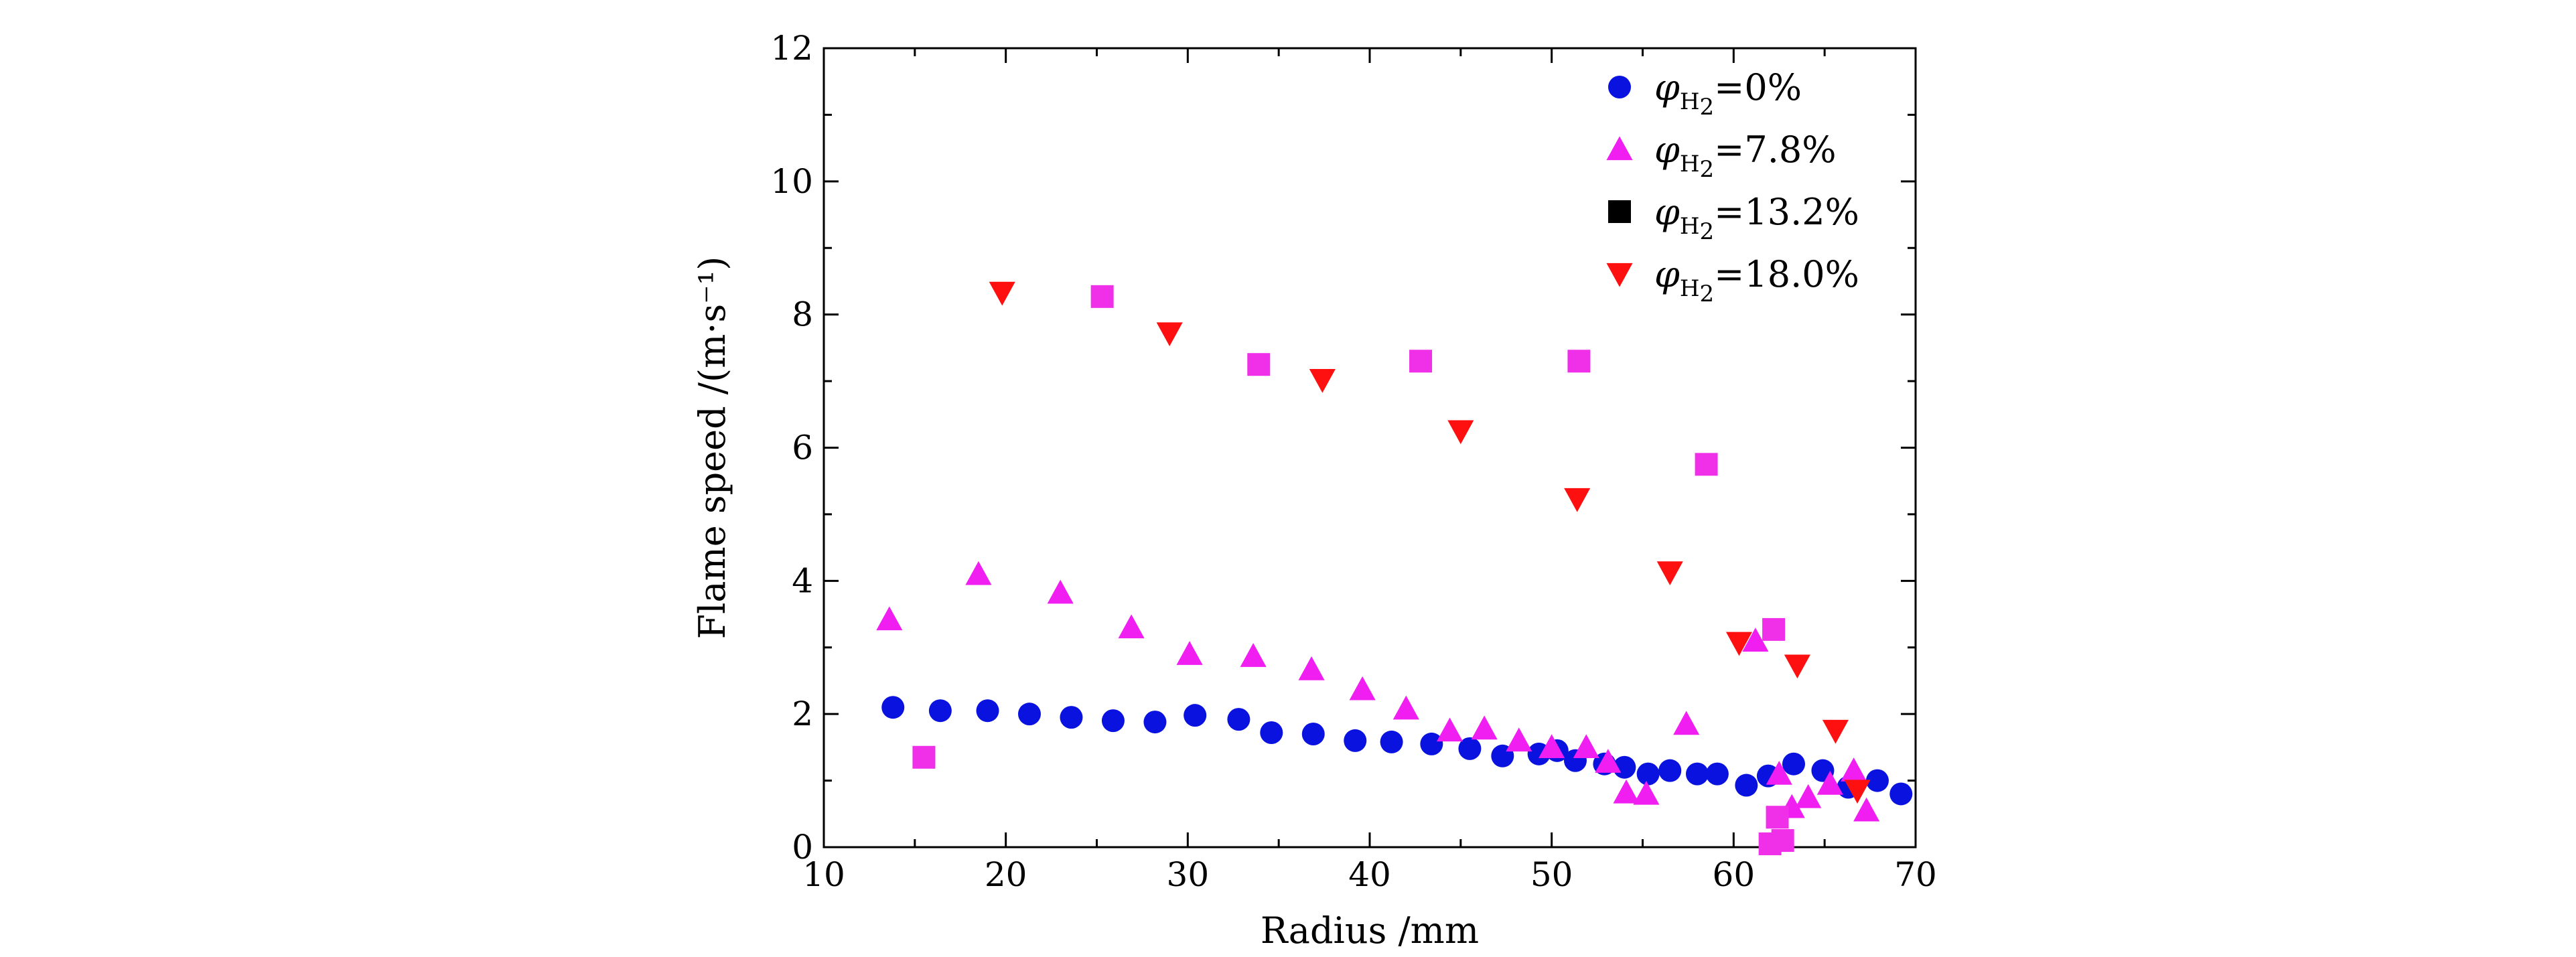 This screenshot has width=2576, height=957. What do you see at coordinates (823, 874) in the screenshot?
I see `x-tick-label: 10` at bounding box center [823, 874].